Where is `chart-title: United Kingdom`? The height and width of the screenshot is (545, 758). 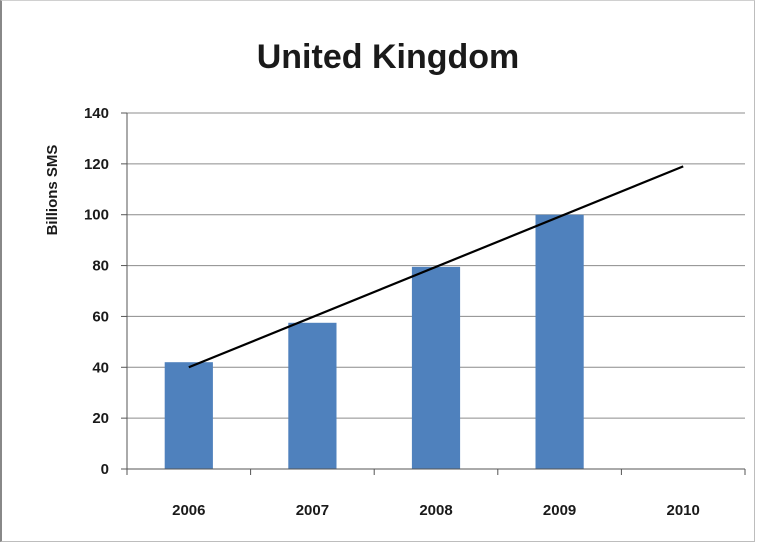 chart-title: United Kingdom is located at coordinates (388, 57).